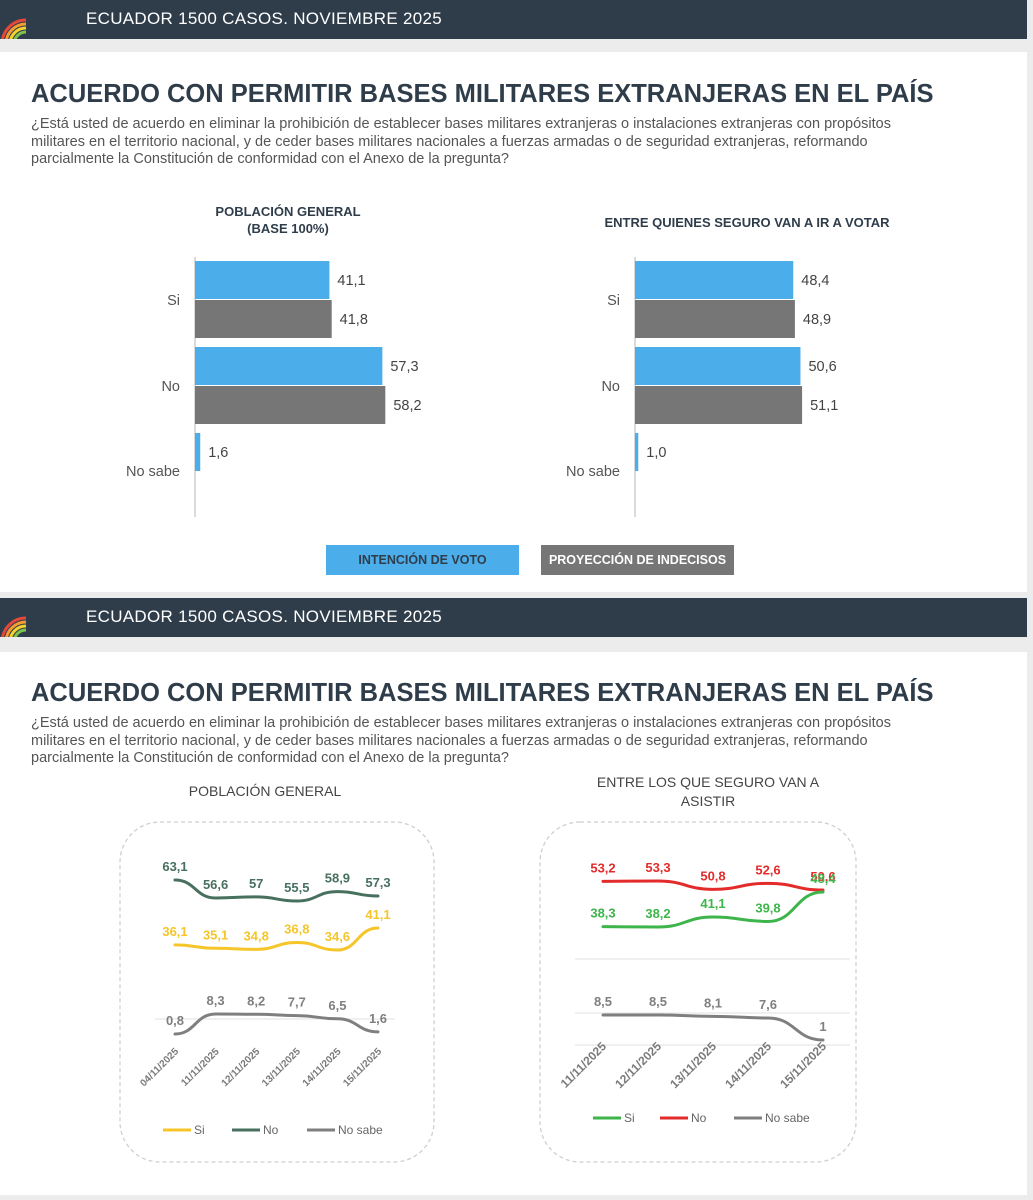 This screenshot has height=1200, width=1033. I want to click on data-label: 6,5, so click(337, 1005).